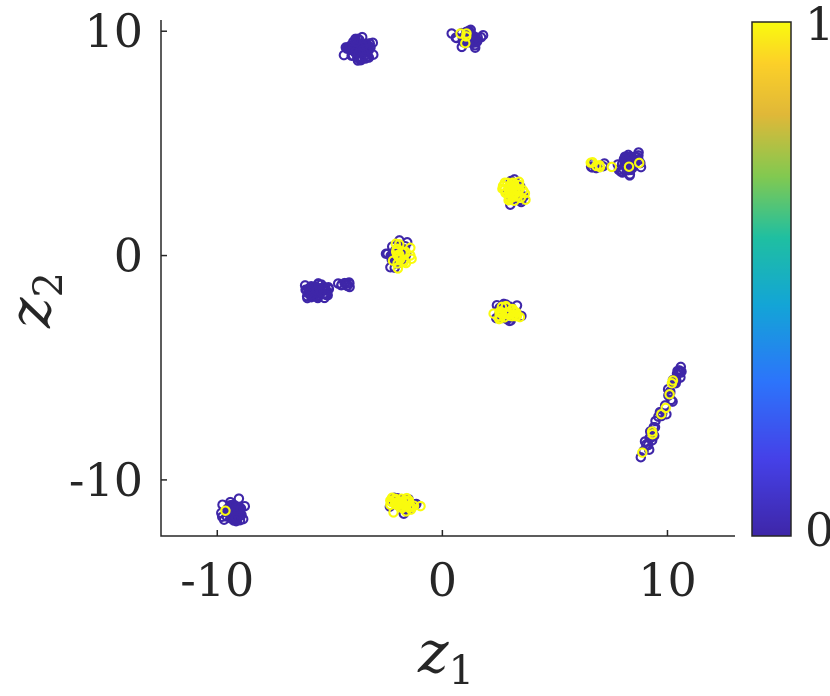 This screenshot has width=830, height=696. I want to click on x-axis-ticks: -10 0 10, so click(438, 568).